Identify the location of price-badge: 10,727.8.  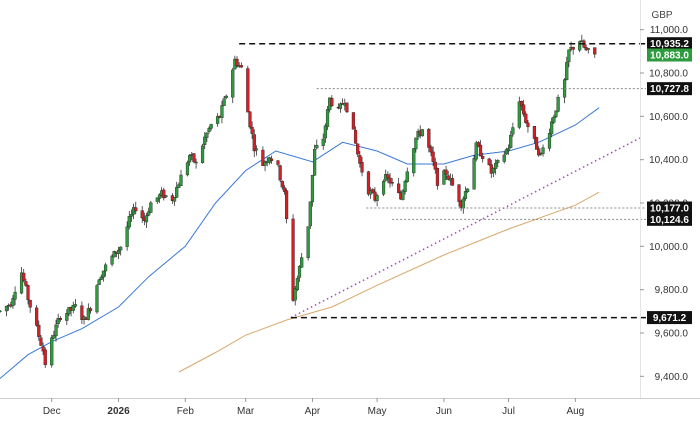
(669, 89).